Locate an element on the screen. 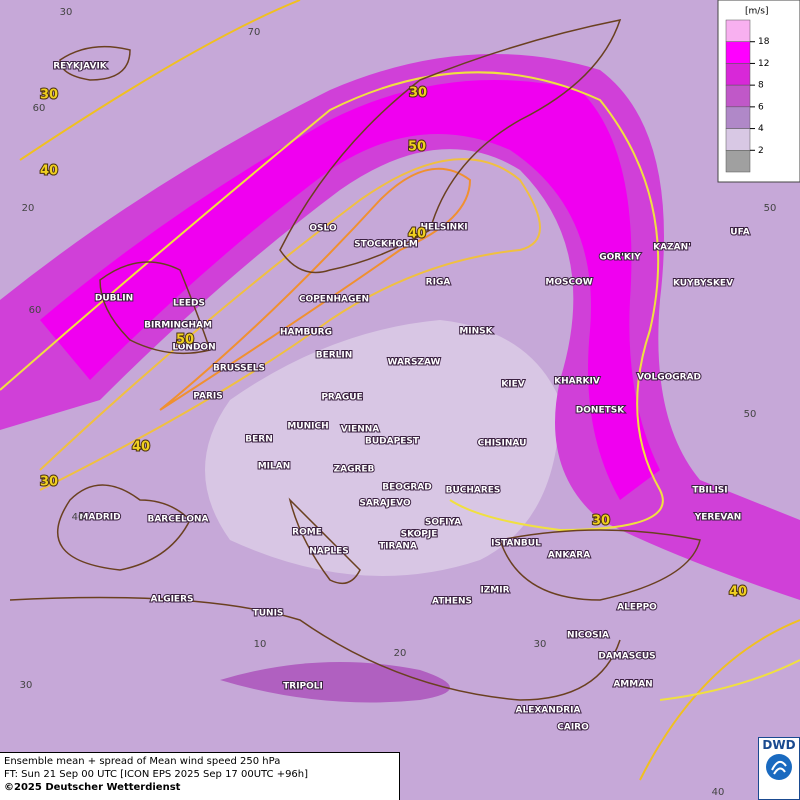  footer-line: ©2025 Deutscher Wetterdienst is located at coordinates (92, 787).